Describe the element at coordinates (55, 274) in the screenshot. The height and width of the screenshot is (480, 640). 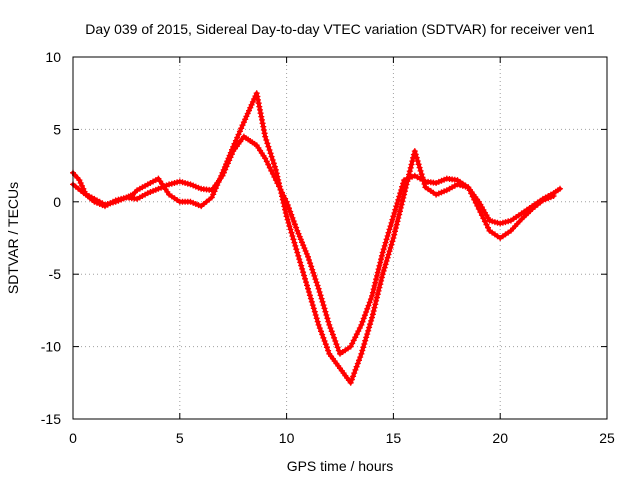
I see `y-tick-label: -5` at that location.